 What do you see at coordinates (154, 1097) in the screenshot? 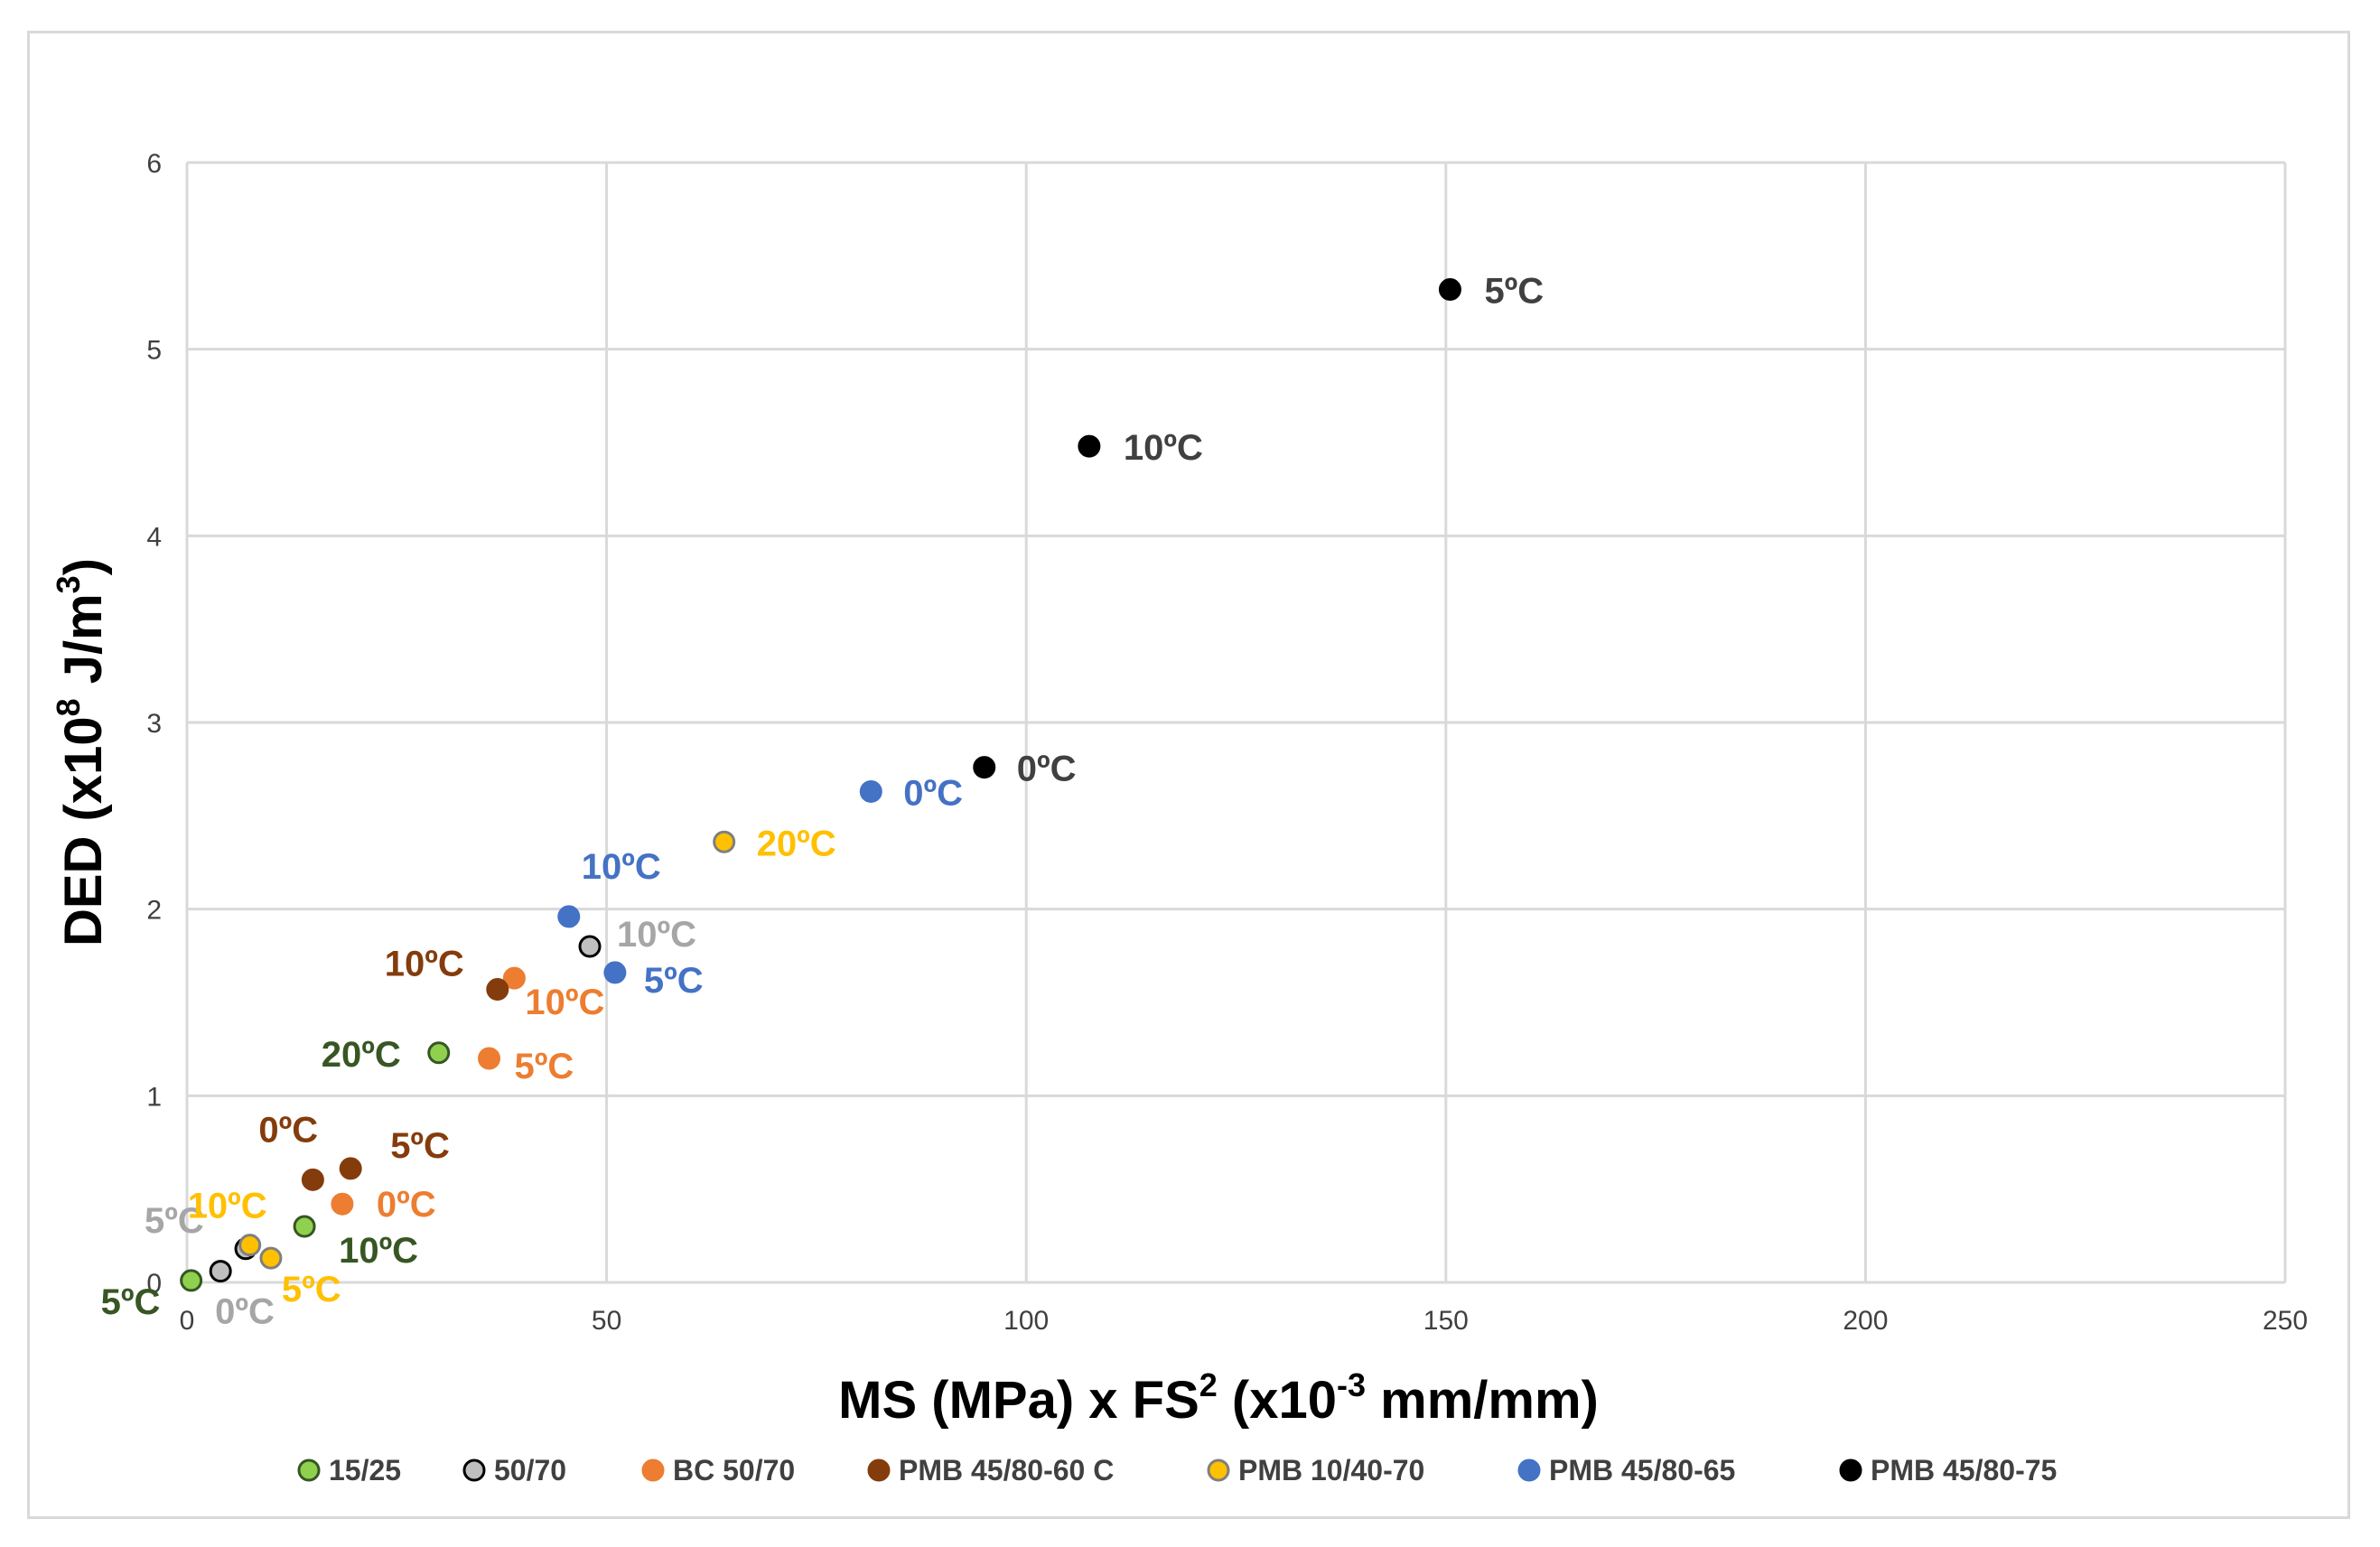
I see `y-tick-label: 1` at bounding box center [154, 1097].